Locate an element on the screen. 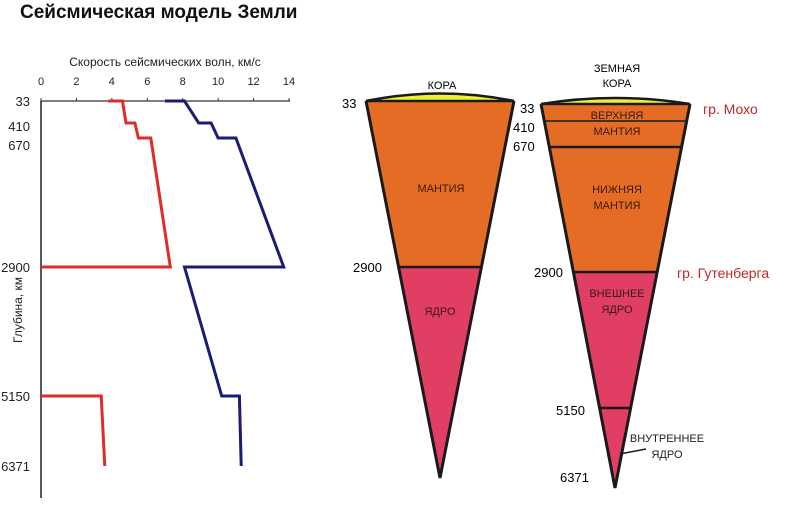 This screenshot has height=505, width=786. upper-mantle-label-line1: ВЕРХНЯЯ is located at coordinates (617, 116).